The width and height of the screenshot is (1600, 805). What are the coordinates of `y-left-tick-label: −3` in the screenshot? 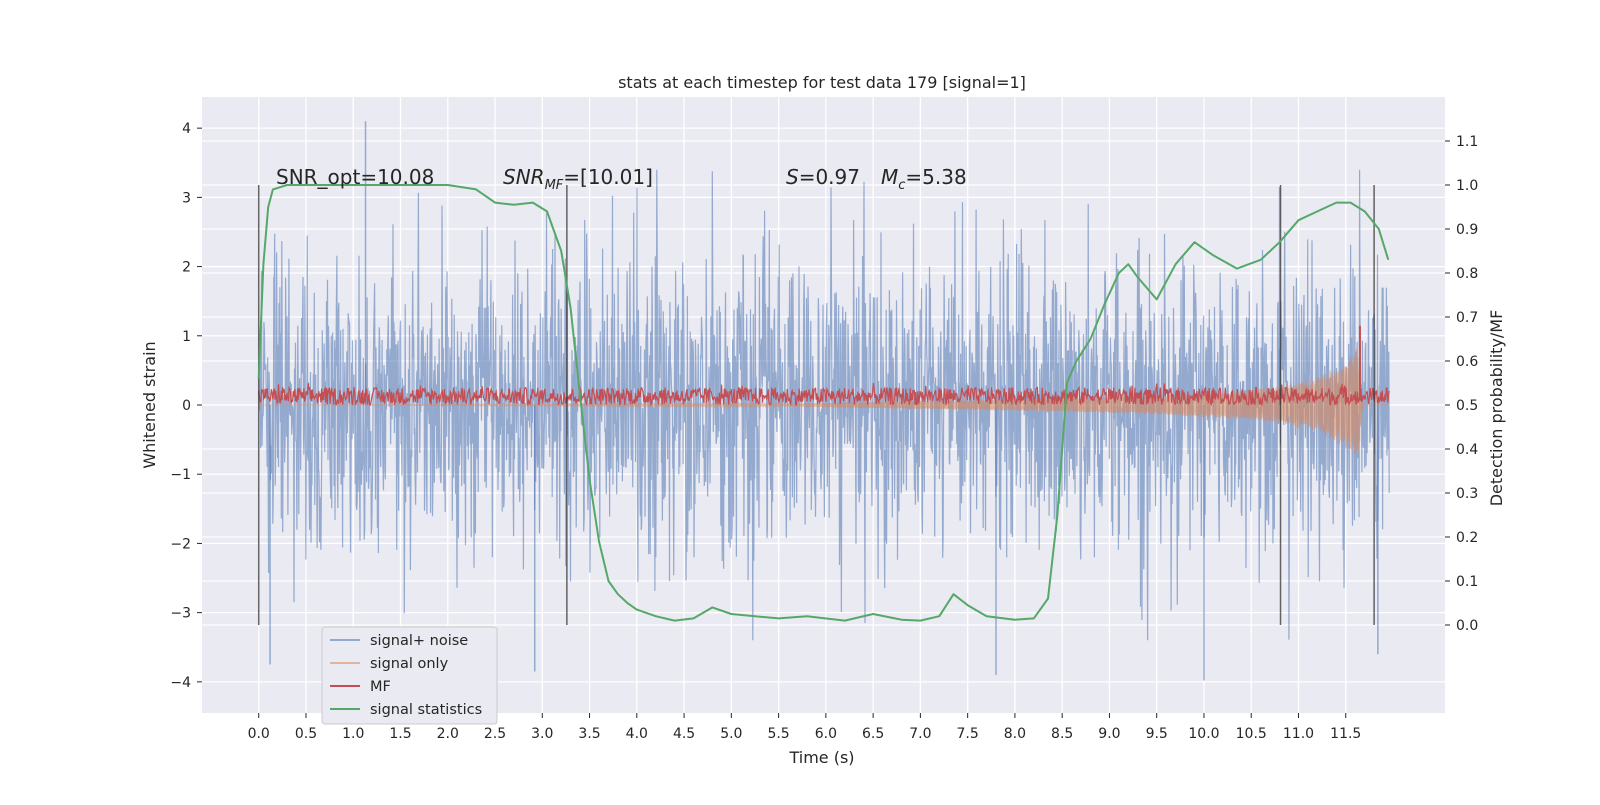 It's located at (180, 614).